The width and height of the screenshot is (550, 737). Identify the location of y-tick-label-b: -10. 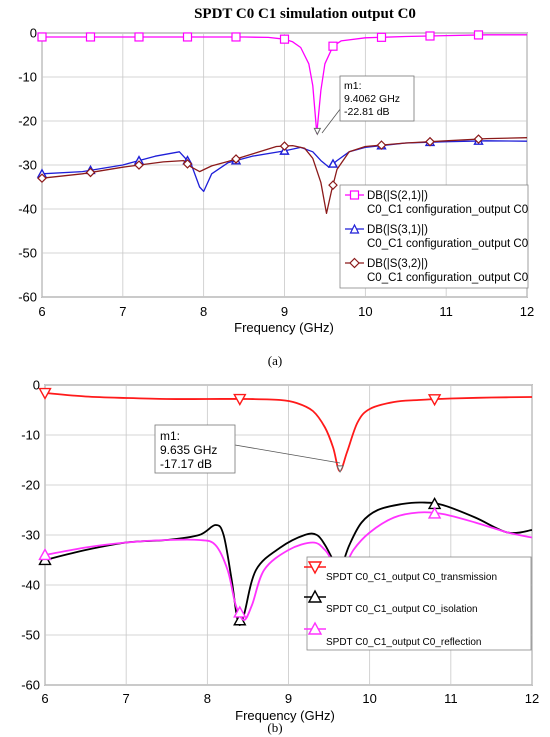
(30, 435).